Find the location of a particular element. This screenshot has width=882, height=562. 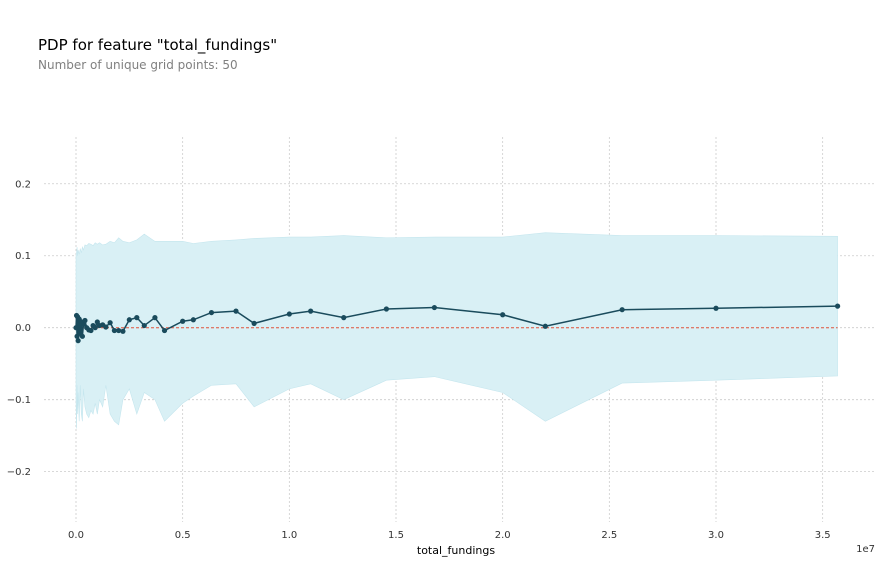

x-tick-labels: 0.0 0.5 1.0 1.5 2.0 2.5 3.0 3.5 is located at coordinates (449, 535).